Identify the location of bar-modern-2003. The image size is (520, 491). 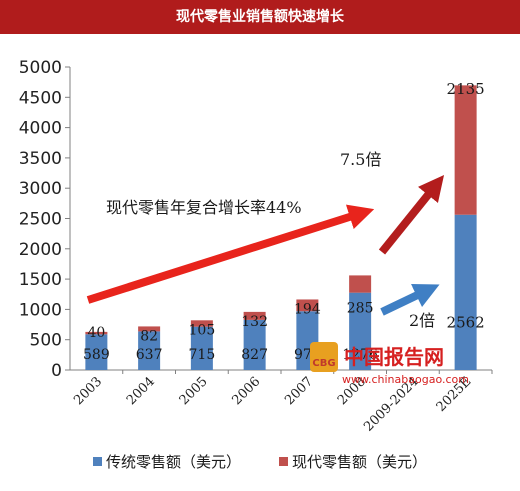
(96, 333).